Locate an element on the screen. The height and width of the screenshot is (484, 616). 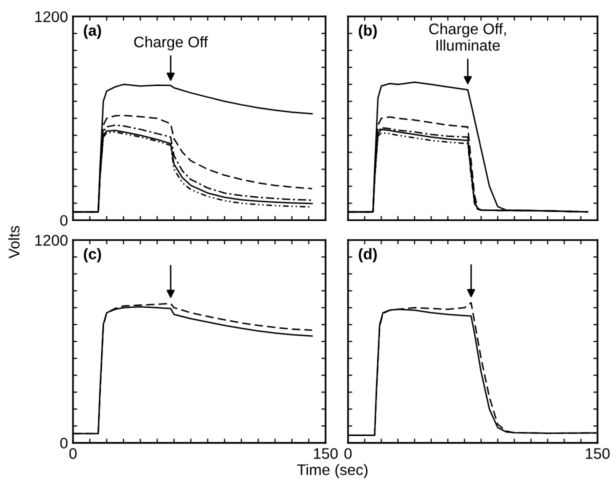
chart-title: (b) is located at coordinates (367, 31).